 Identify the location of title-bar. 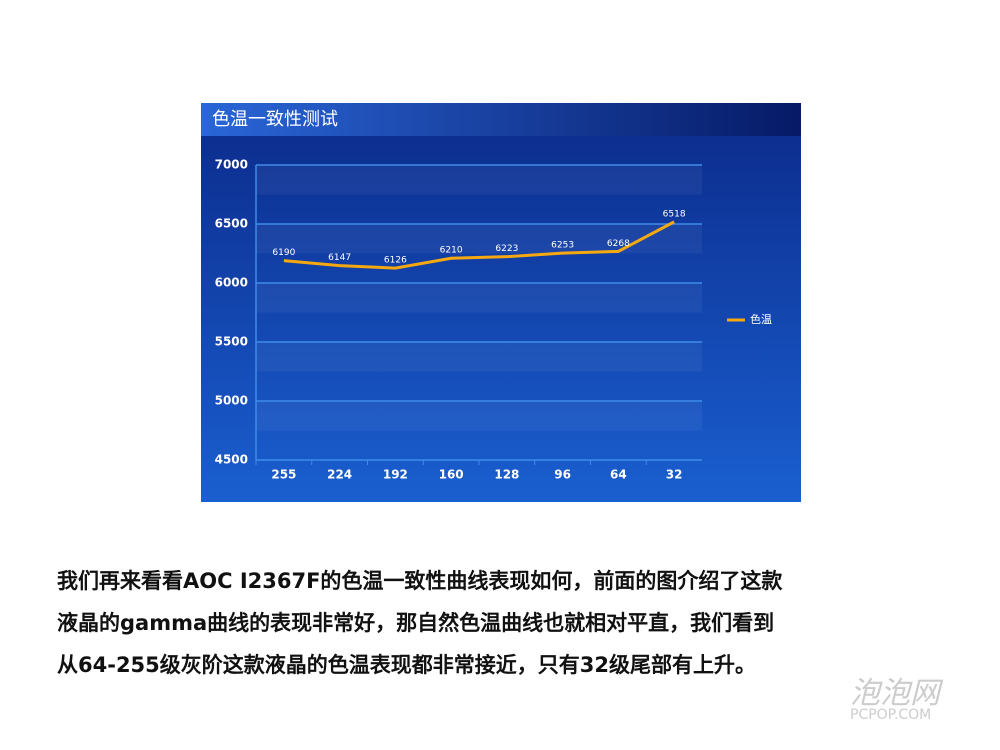
(501, 119).